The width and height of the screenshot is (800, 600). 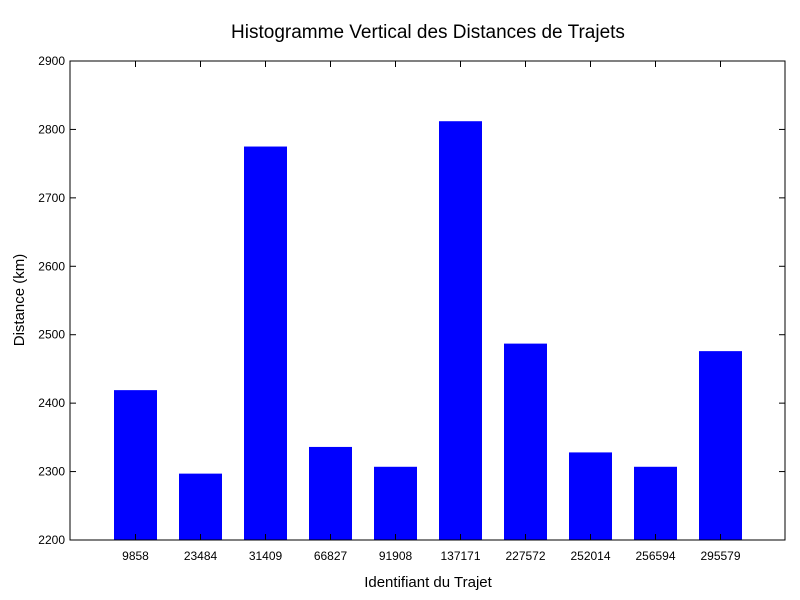 What do you see at coordinates (720, 556) in the screenshot?
I see `x-tick-label-295579: 295579` at bounding box center [720, 556].